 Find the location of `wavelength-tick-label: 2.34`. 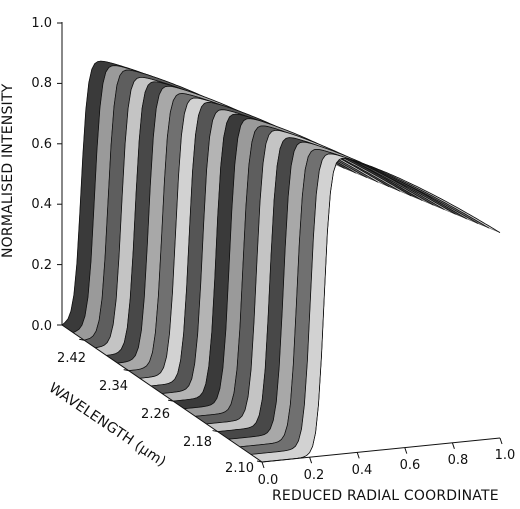

wavelength-tick-label: 2.34 is located at coordinates (113, 386).